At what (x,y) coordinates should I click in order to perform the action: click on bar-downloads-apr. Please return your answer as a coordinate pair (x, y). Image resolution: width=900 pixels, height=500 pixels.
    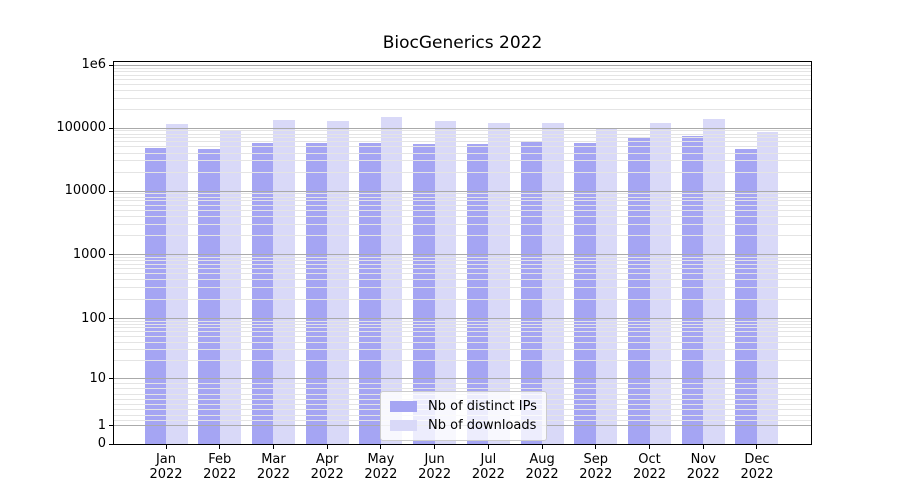
    Looking at the image, I should click on (338, 282).